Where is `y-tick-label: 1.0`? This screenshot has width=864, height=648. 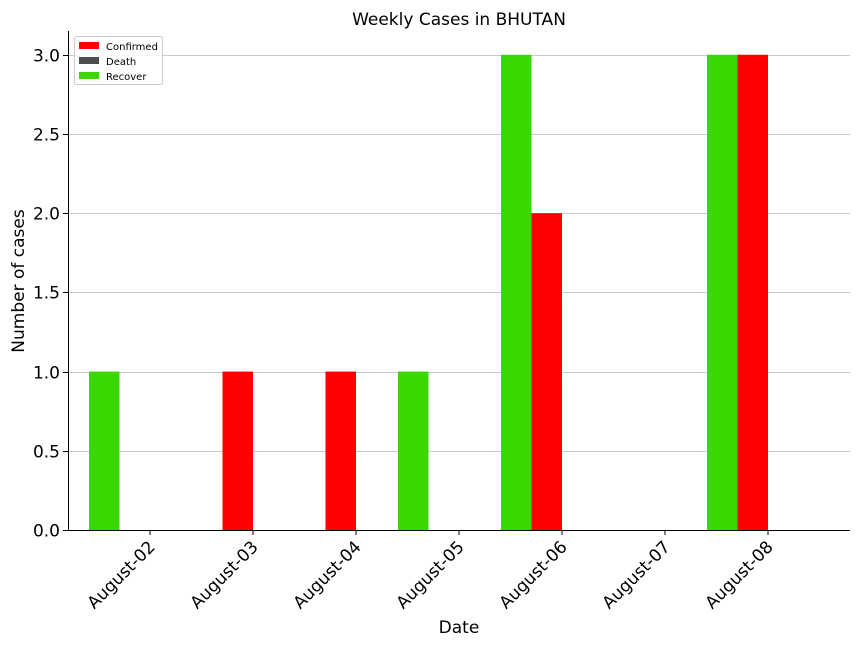 y-tick-label: 1.0 is located at coordinates (46, 374).